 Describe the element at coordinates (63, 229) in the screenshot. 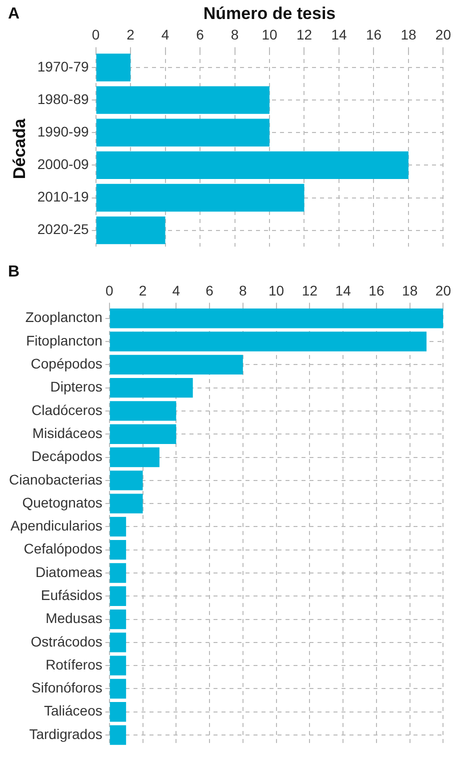

I see `y-tick-label: 2020-25` at that location.